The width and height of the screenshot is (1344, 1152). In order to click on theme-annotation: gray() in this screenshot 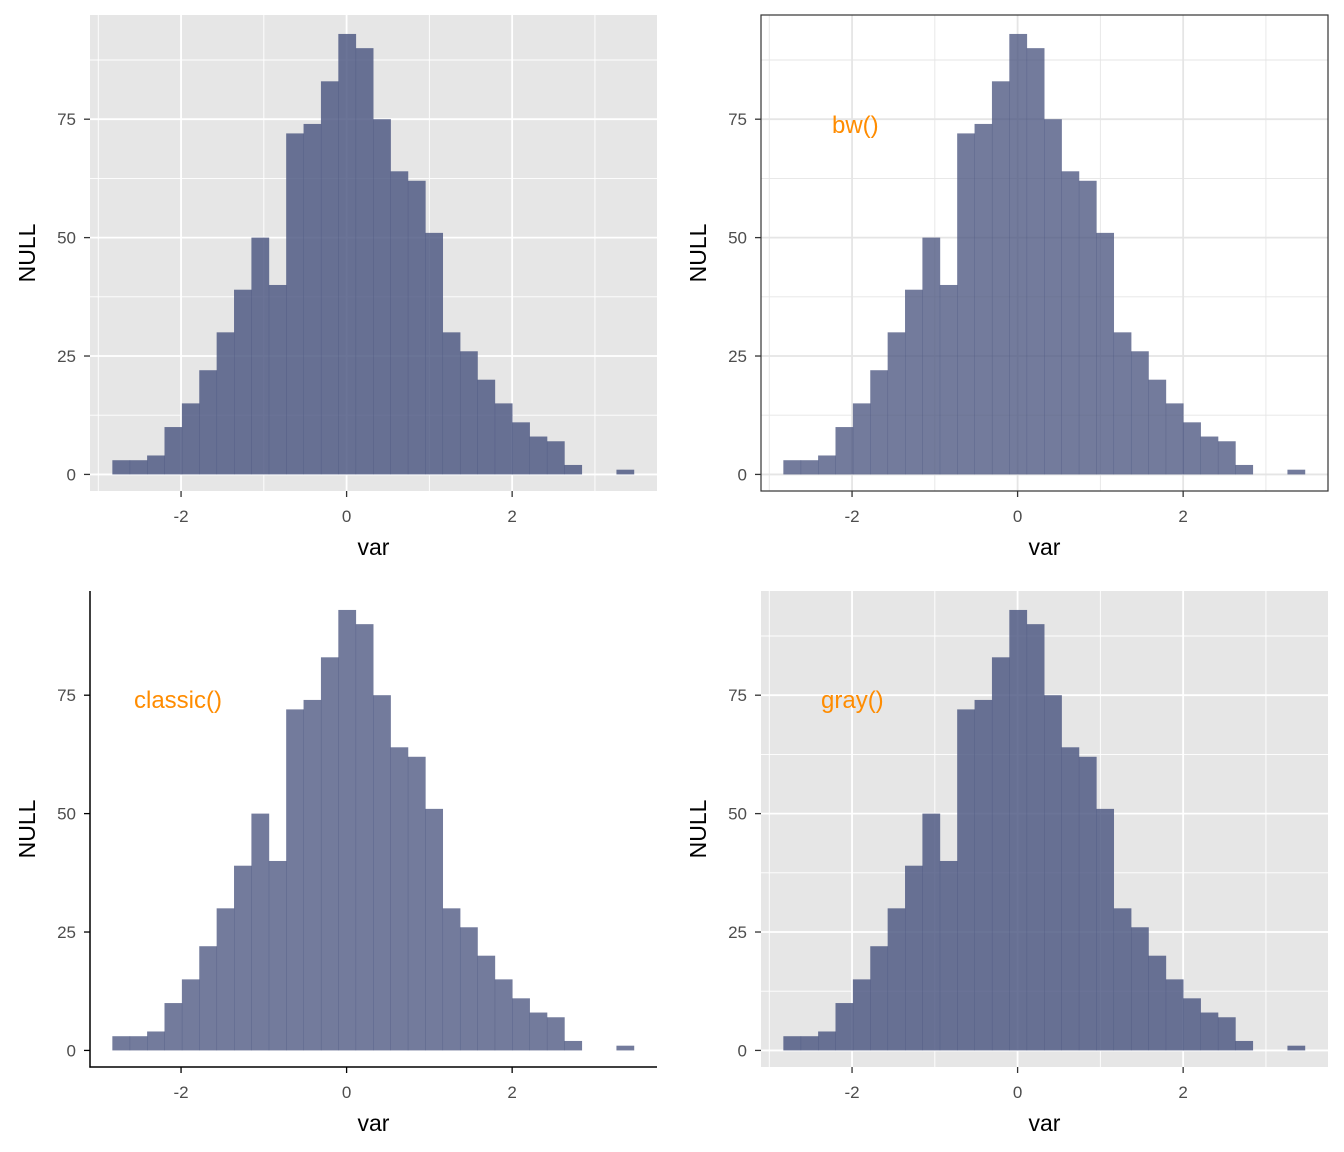, I will do `click(852, 700)`.